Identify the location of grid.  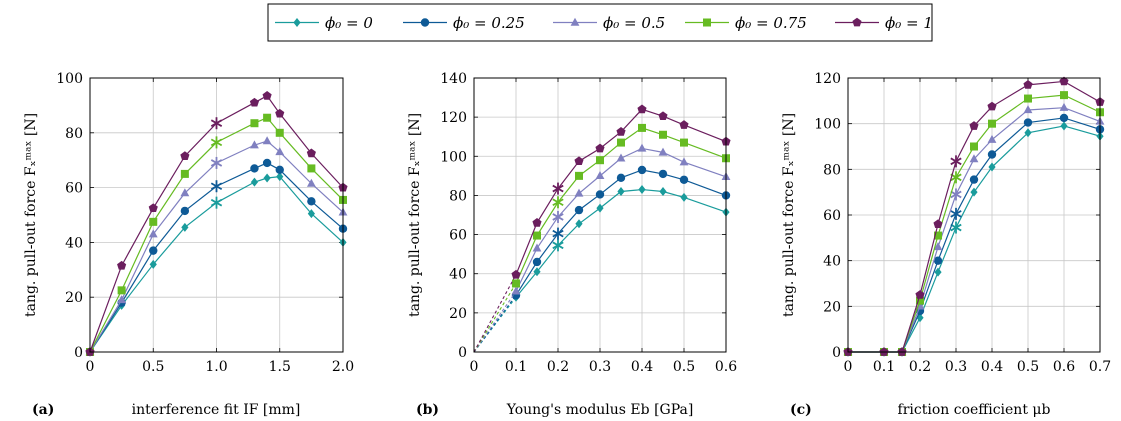
(600, 215).